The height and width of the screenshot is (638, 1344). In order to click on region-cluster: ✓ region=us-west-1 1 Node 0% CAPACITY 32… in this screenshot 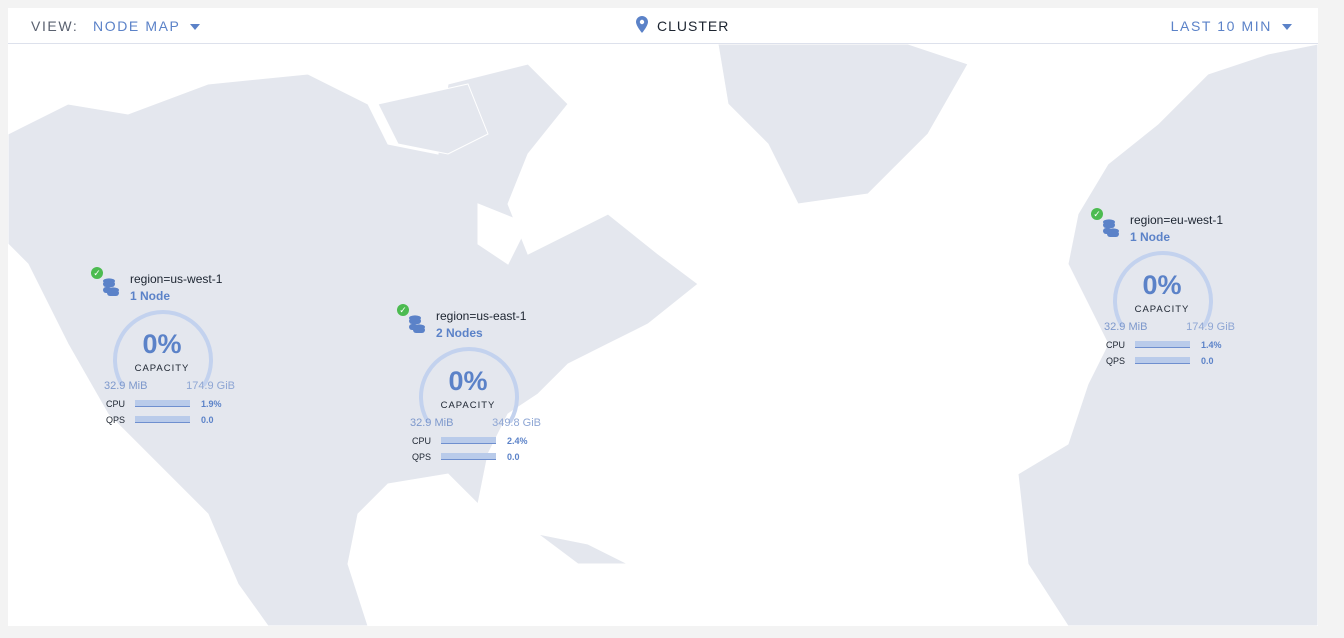, I will do `click(171, 352)`.